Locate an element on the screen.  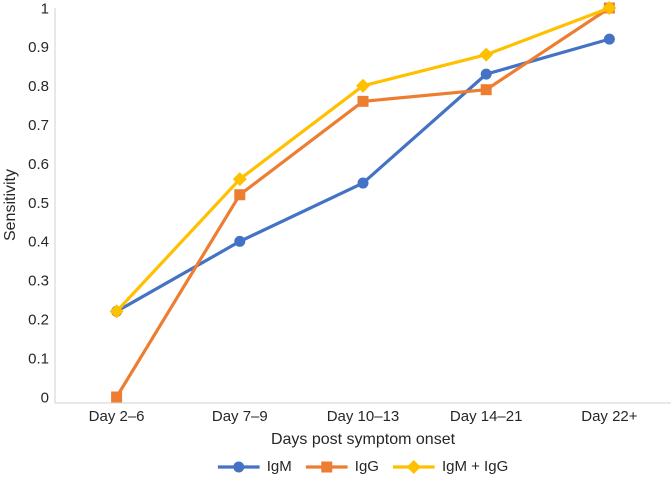
data-point-IgM+IgG-1 is located at coordinates (116, 311).